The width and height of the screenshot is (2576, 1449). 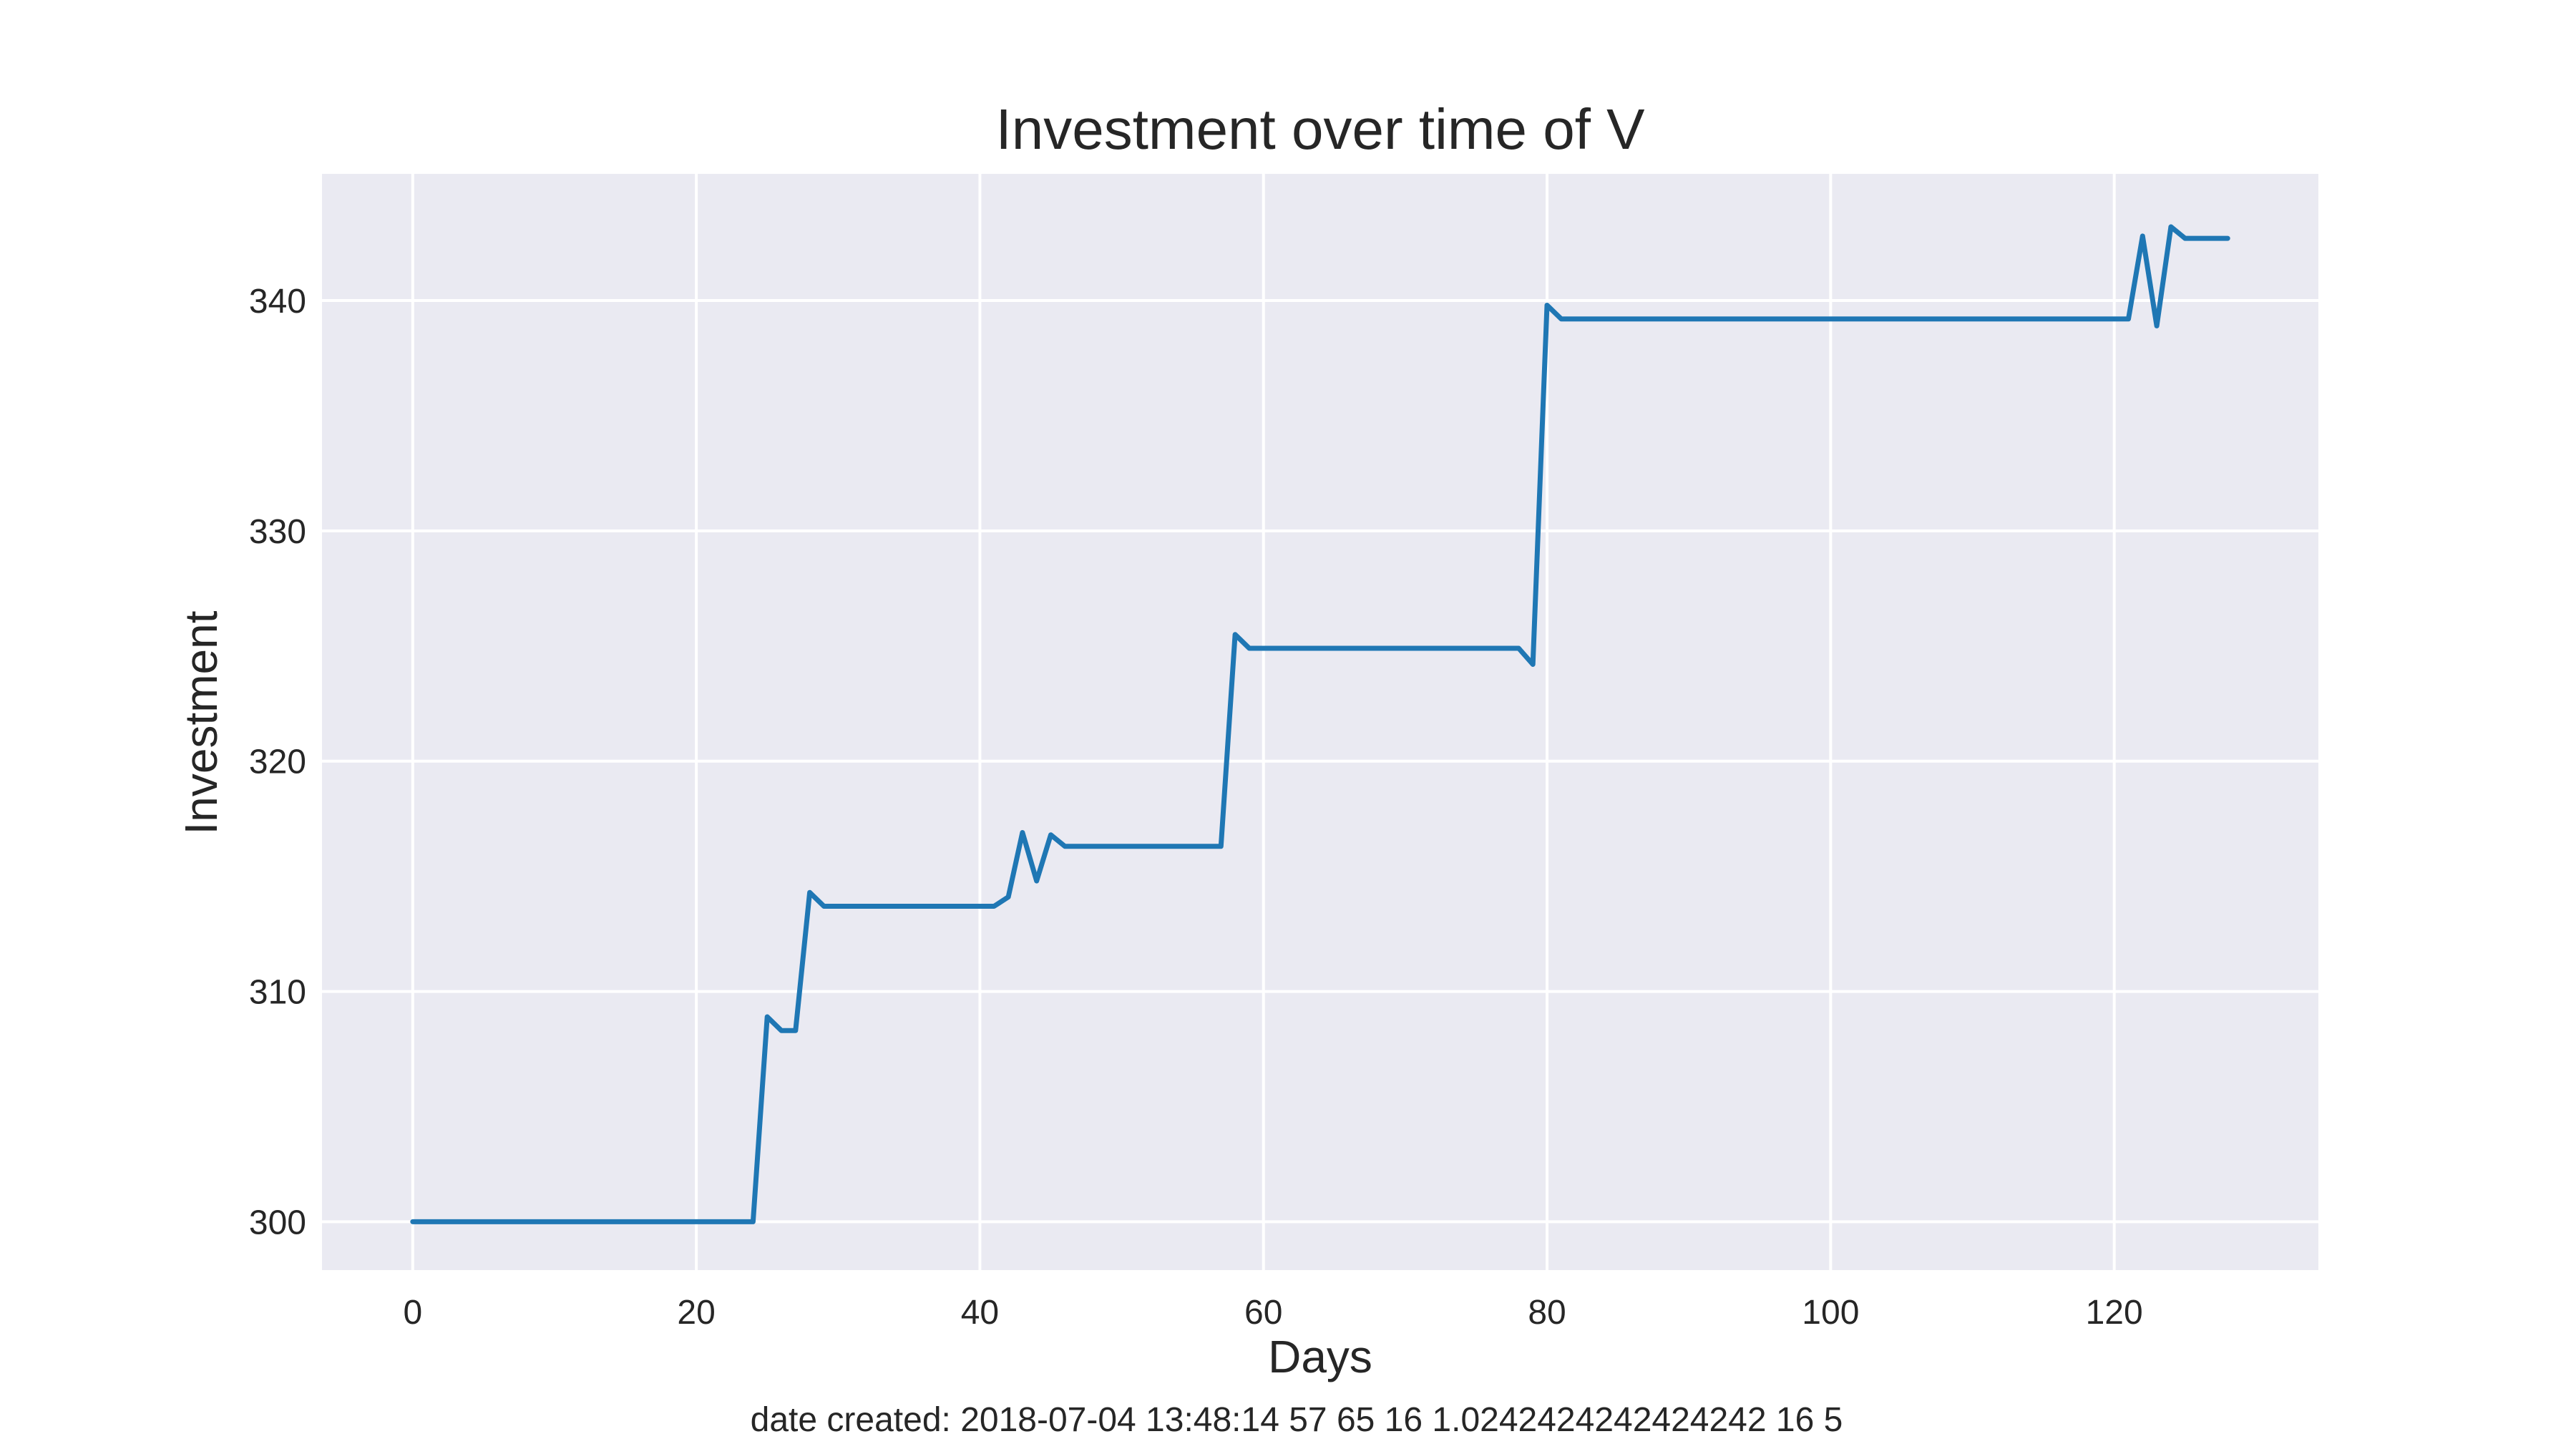 What do you see at coordinates (696, 1313) in the screenshot?
I see `x-tick-label: 20` at bounding box center [696, 1313].